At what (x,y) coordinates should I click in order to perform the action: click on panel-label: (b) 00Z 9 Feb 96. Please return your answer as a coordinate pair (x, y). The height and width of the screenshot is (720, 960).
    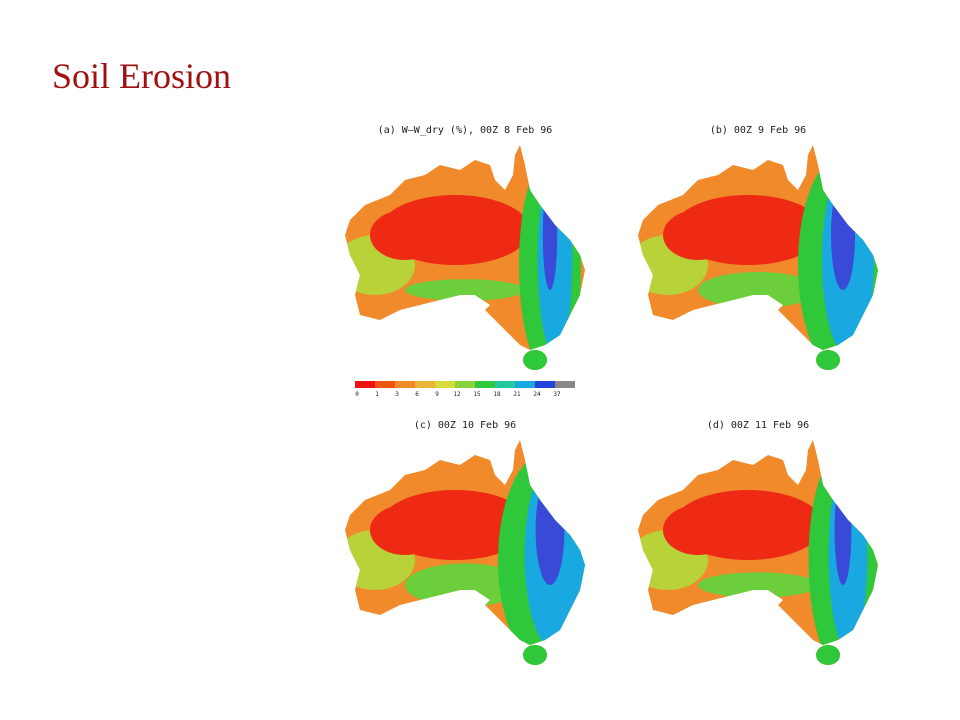
    Looking at the image, I should click on (758, 130).